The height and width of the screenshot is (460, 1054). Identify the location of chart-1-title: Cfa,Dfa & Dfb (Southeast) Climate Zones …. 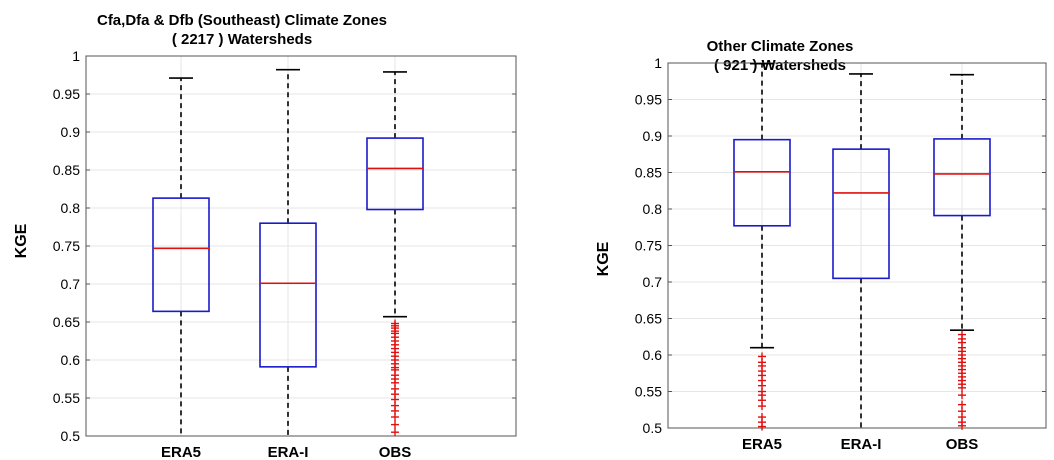
(242, 30).